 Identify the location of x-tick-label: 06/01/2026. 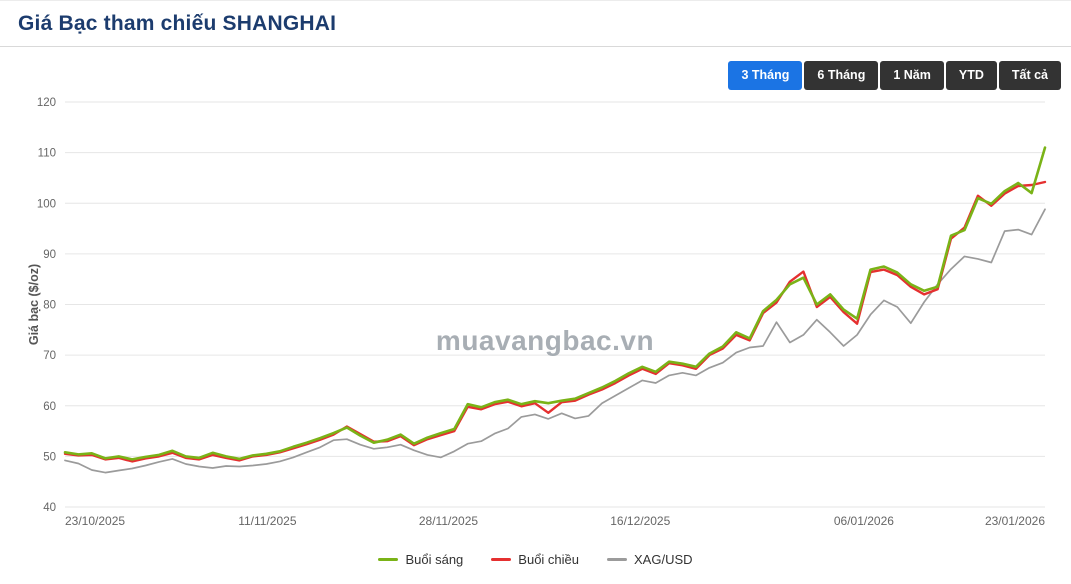
(864, 521).